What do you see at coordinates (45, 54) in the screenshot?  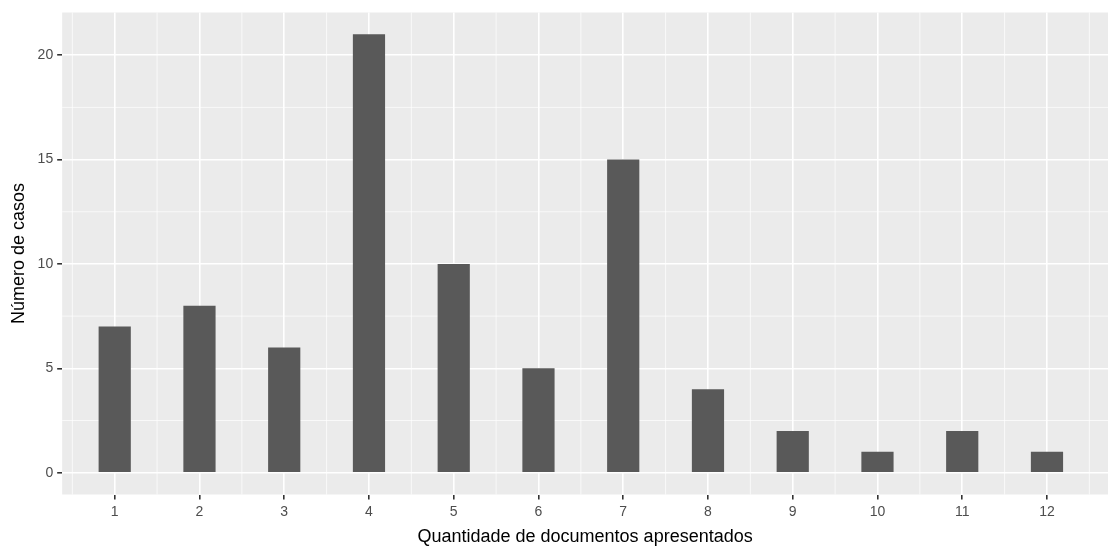 I see `y-tick-label: 20` at bounding box center [45, 54].